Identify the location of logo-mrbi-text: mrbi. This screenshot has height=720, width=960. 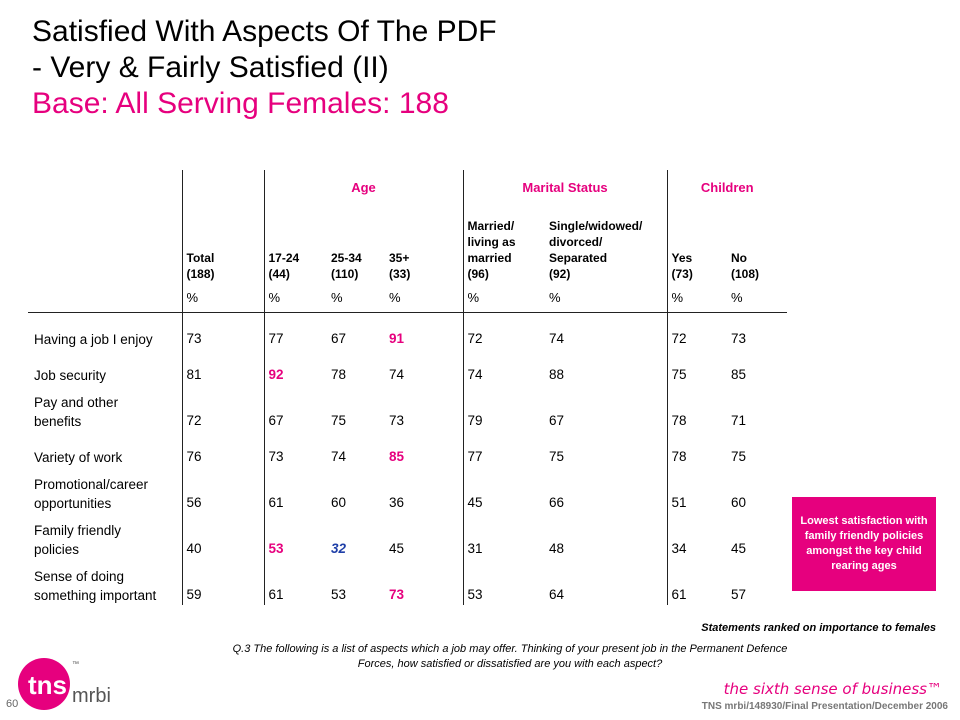
(91, 696).